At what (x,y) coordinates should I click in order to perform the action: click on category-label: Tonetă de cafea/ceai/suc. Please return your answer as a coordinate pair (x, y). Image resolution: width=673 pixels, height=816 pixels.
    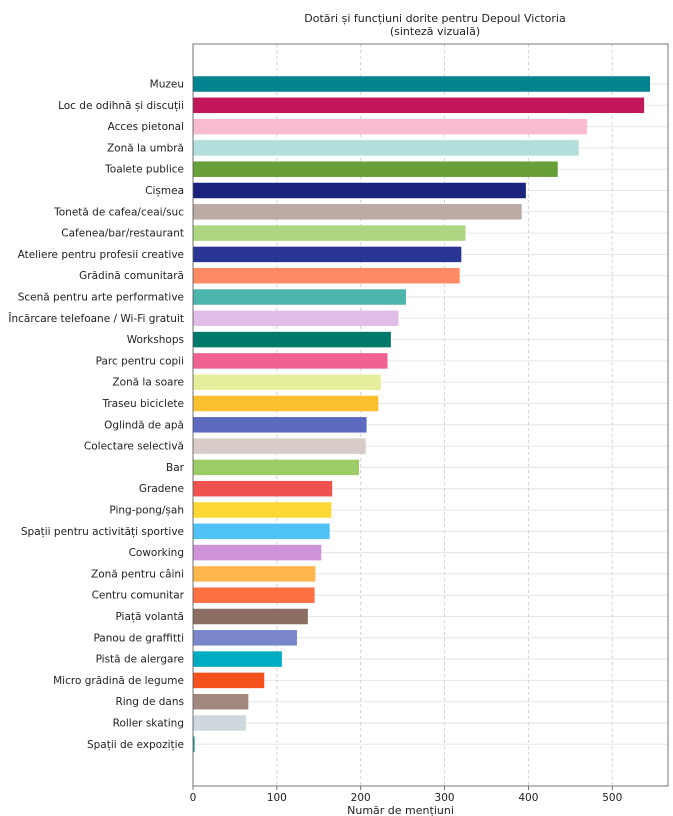
    Looking at the image, I should click on (118, 212).